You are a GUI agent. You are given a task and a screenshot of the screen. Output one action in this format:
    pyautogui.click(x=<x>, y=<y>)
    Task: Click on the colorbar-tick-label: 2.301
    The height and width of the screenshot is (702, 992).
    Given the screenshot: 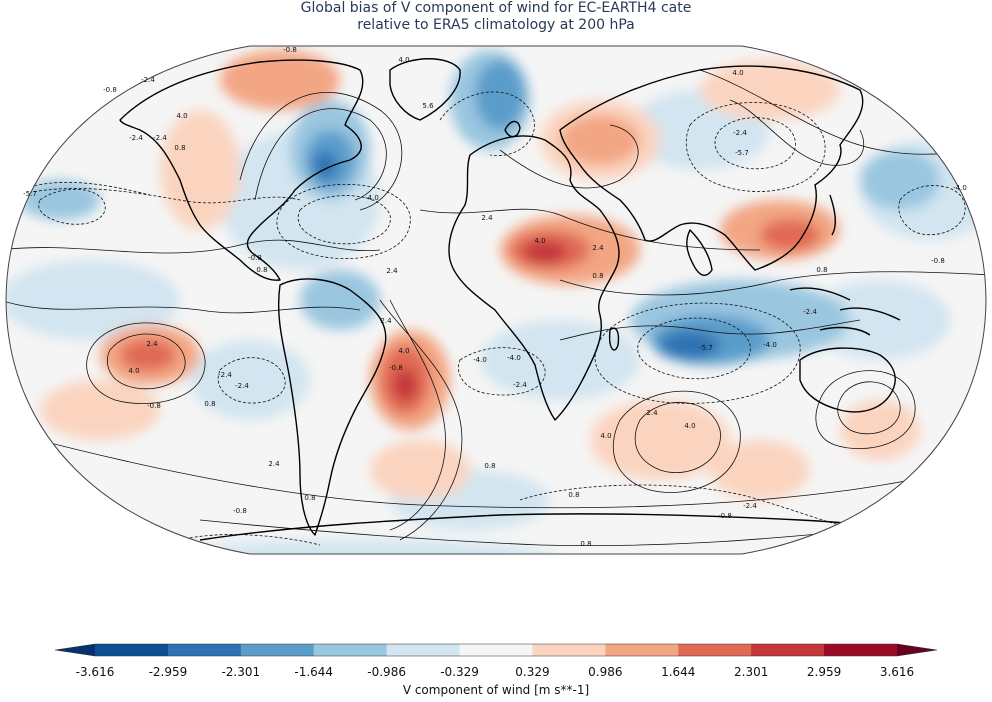 What is the action you would take?
    pyautogui.click(x=751, y=672)
    